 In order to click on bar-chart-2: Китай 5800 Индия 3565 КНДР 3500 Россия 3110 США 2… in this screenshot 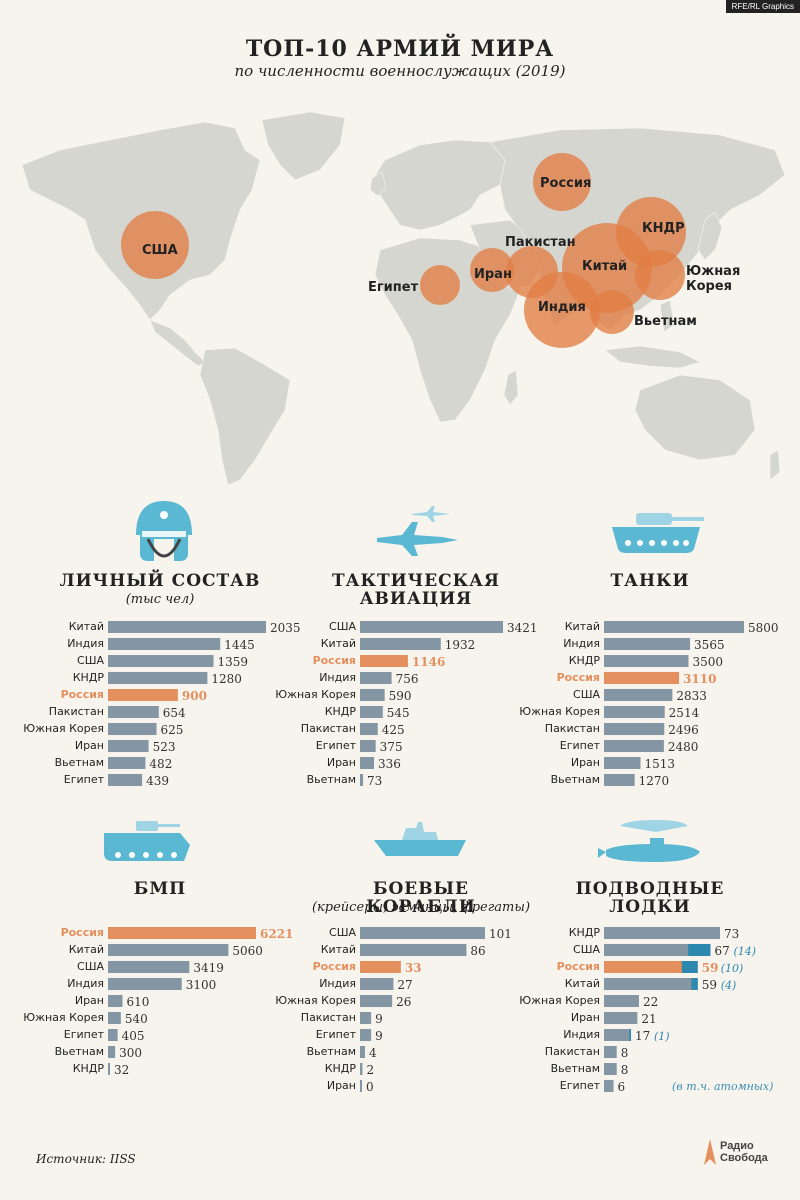, I will do `click(648, 704)`.